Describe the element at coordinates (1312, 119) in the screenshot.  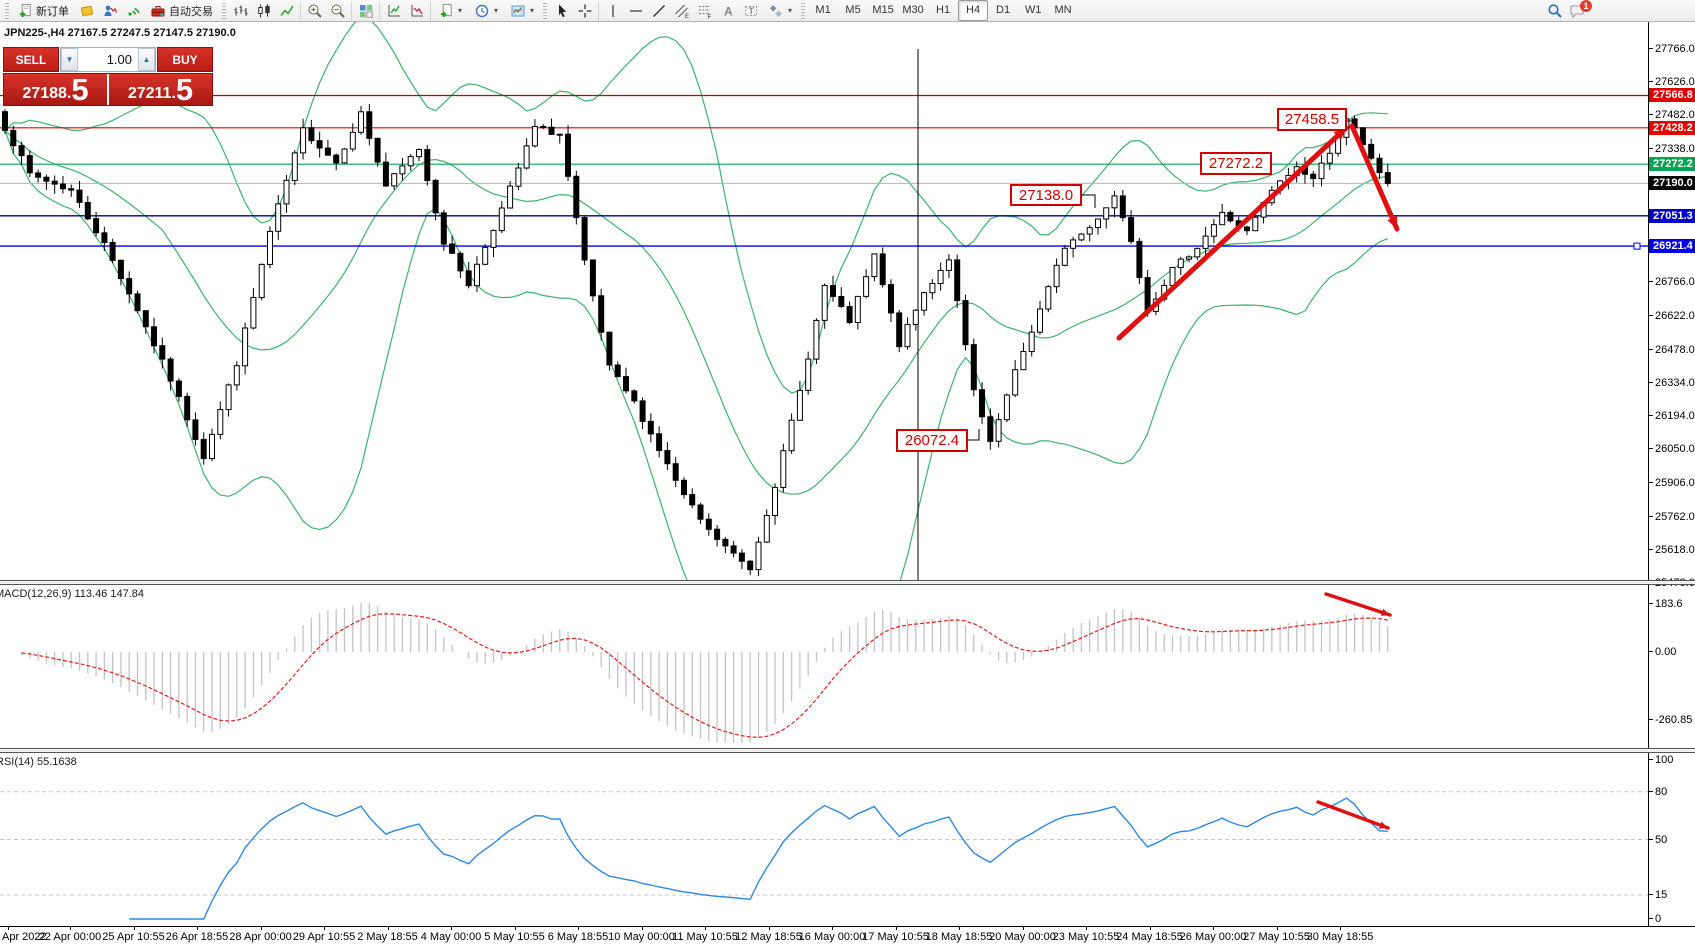
I see `price-annotation: 27458.5` at that location.